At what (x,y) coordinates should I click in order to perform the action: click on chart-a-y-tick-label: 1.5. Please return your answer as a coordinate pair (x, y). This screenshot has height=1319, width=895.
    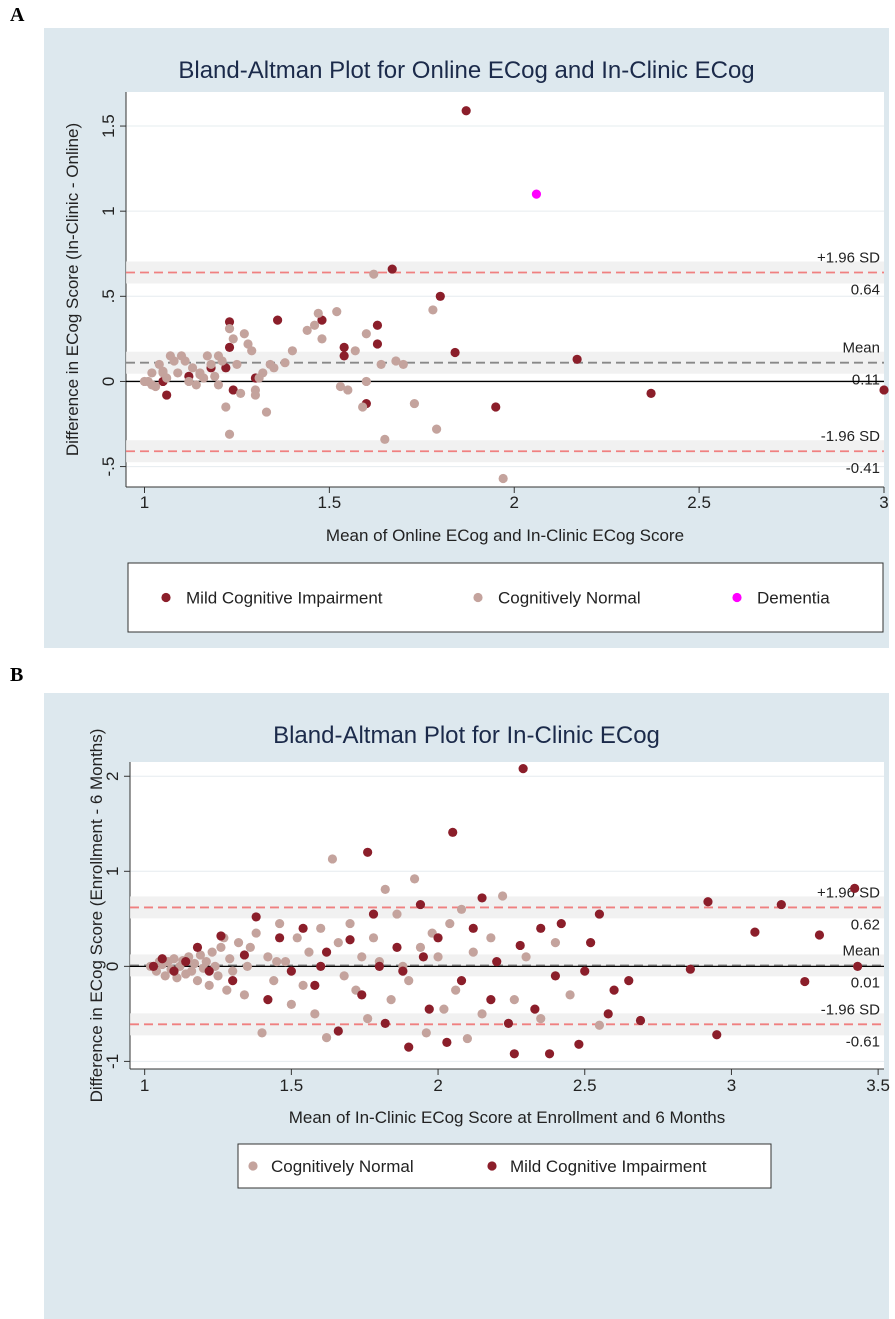
    Looking at the image, I should click on (108, 126).